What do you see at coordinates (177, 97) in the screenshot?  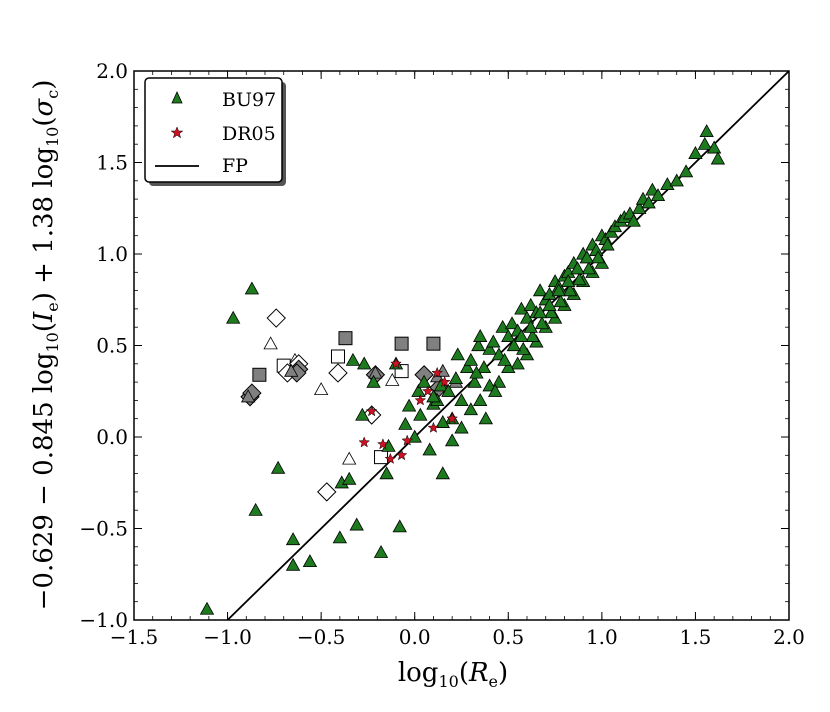 I see `legend-marker-bu97` at bounding box center [177, 97].